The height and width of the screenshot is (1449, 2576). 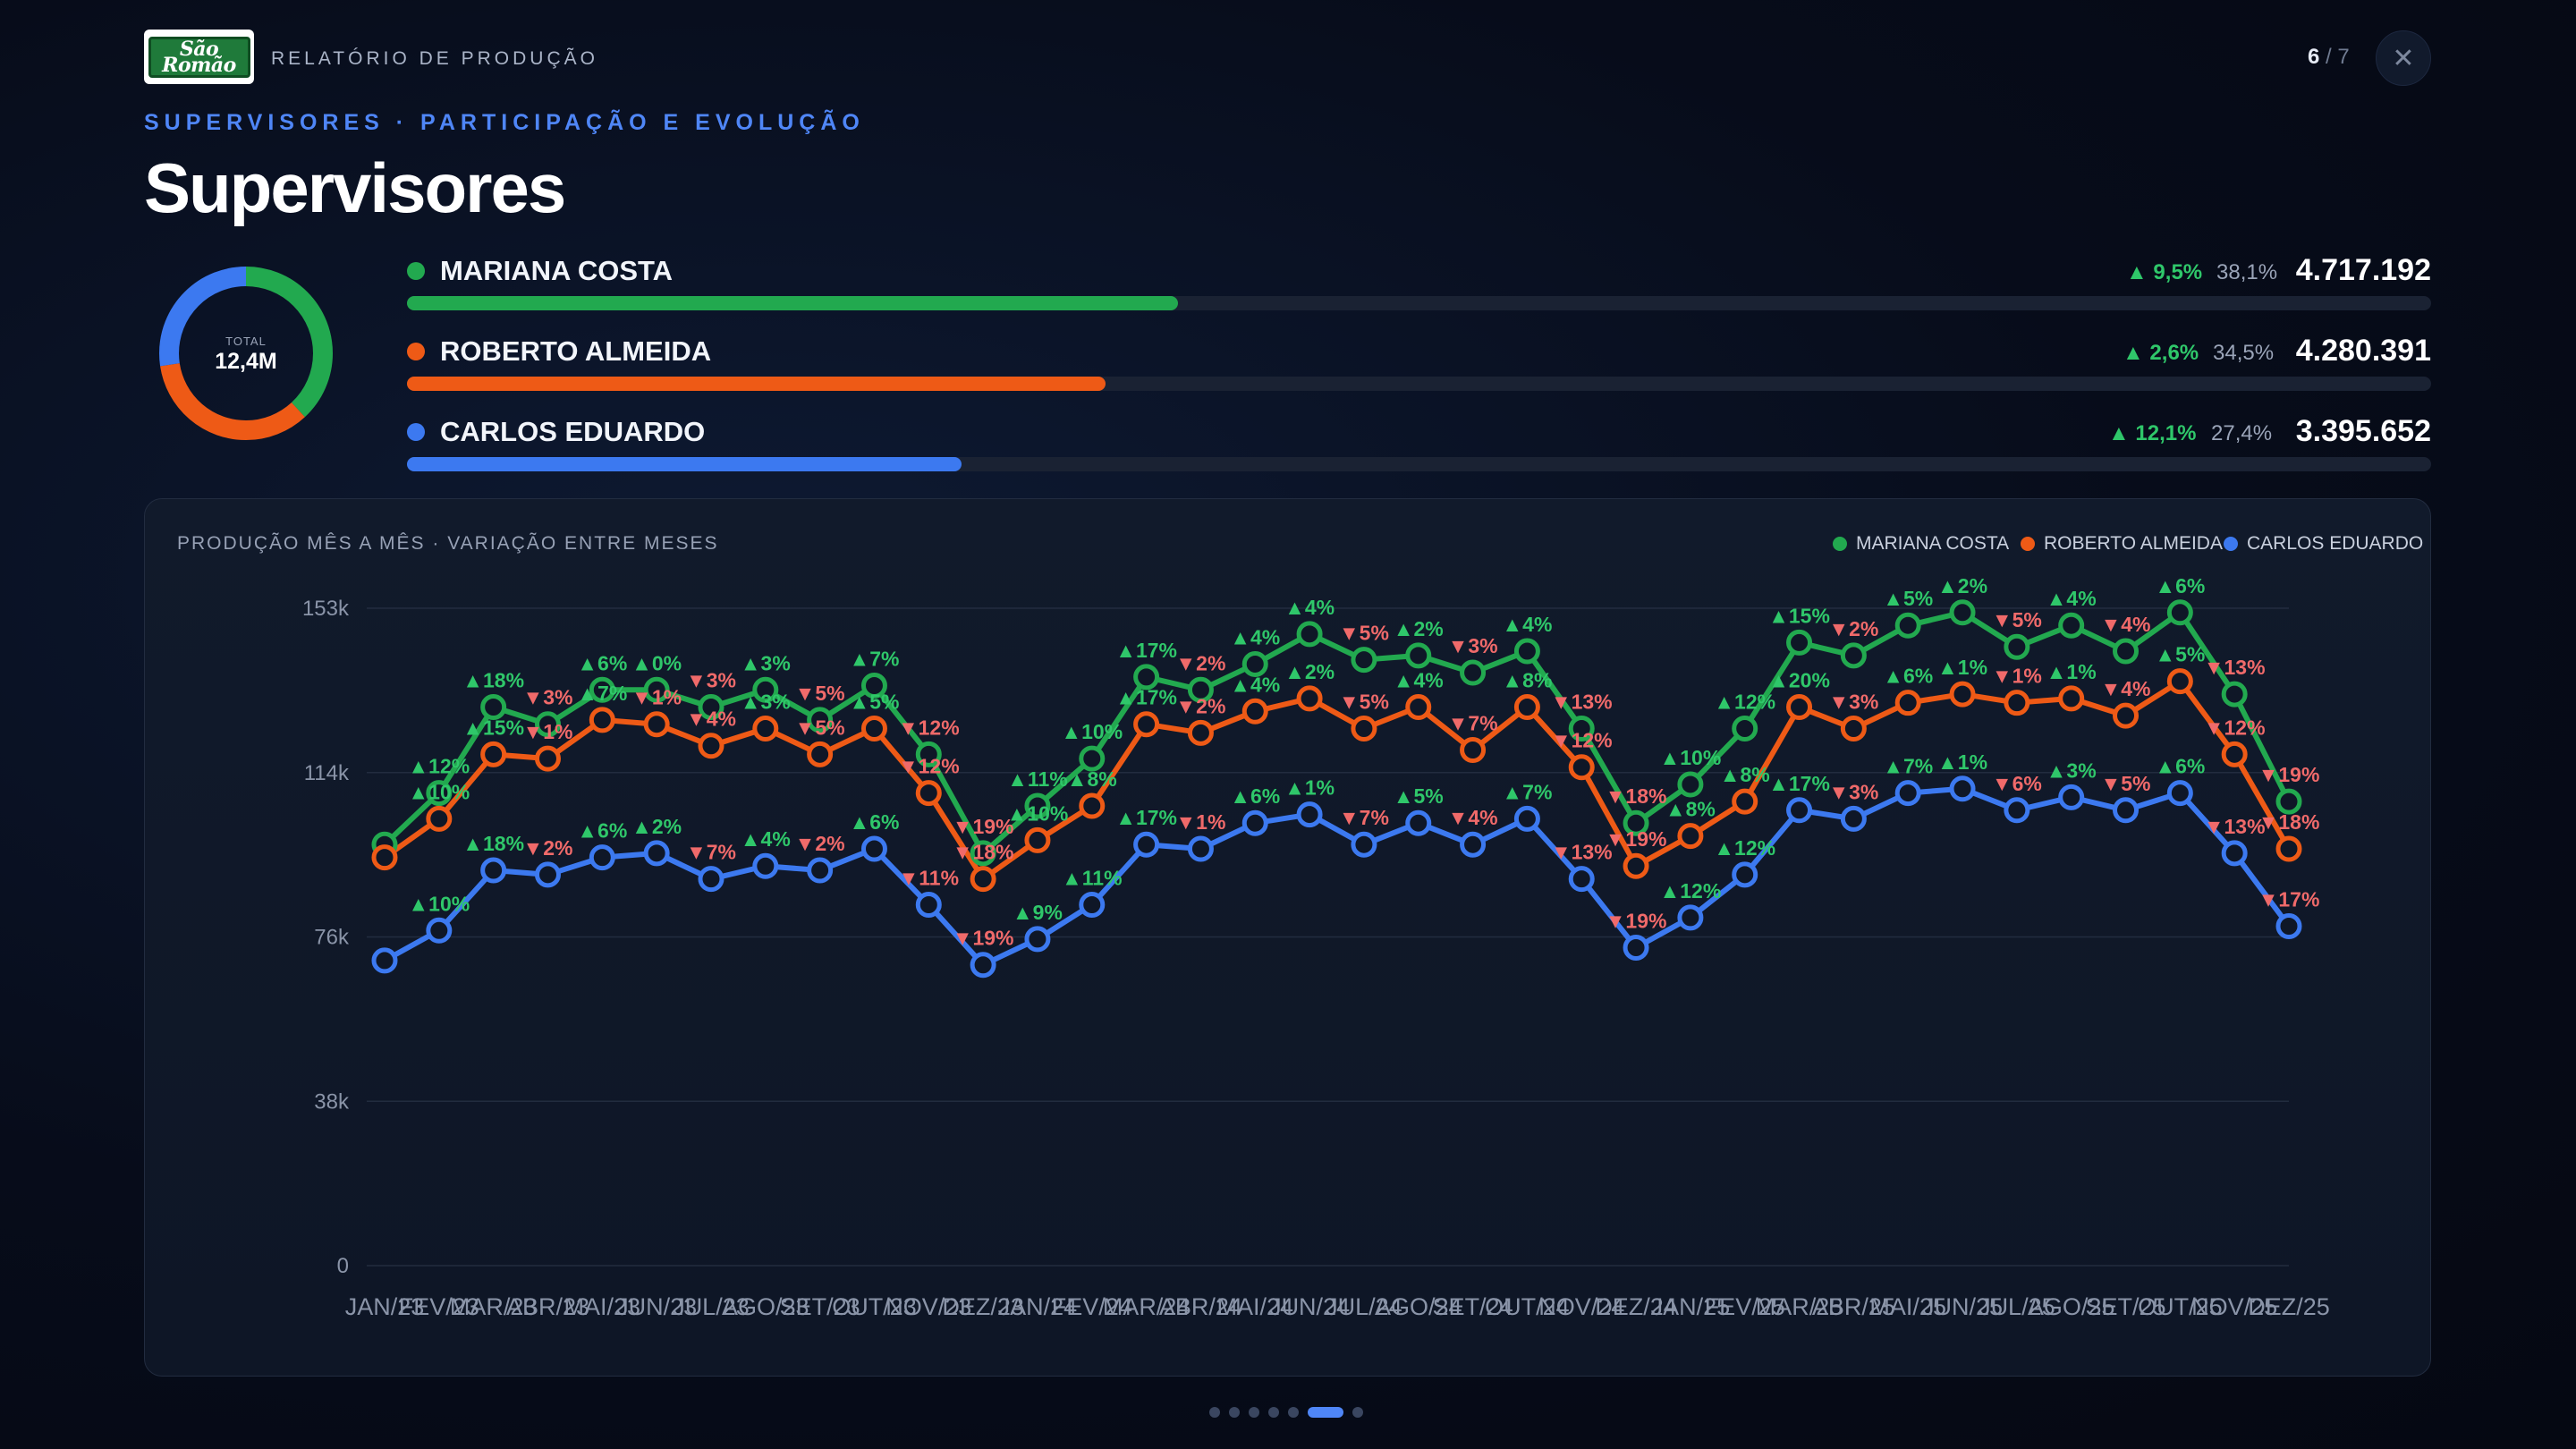 I want to click on x-tick-label: NOV/25, so click(x=2234, y=1306).